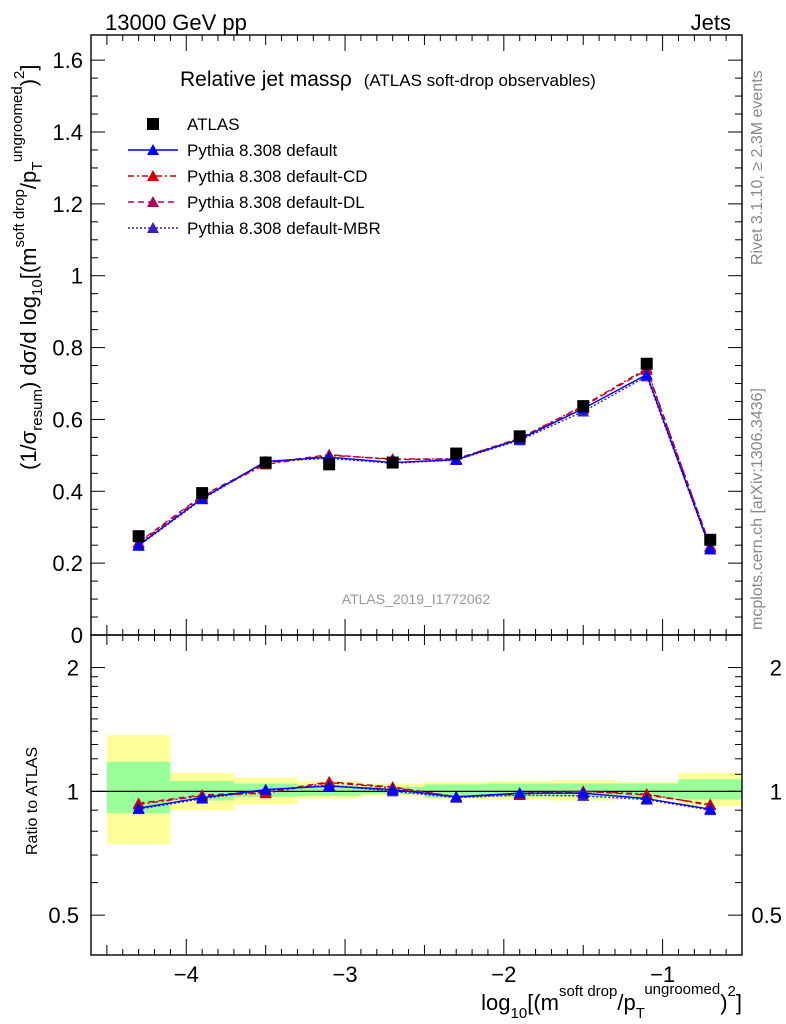 The width and height of the screenshot is (786, 1024). What do you see at coordinates (277, 176) in the screenshot?
I see `legend-label: Pythia 8.308 default-CD` at bounding box center [277, 176].